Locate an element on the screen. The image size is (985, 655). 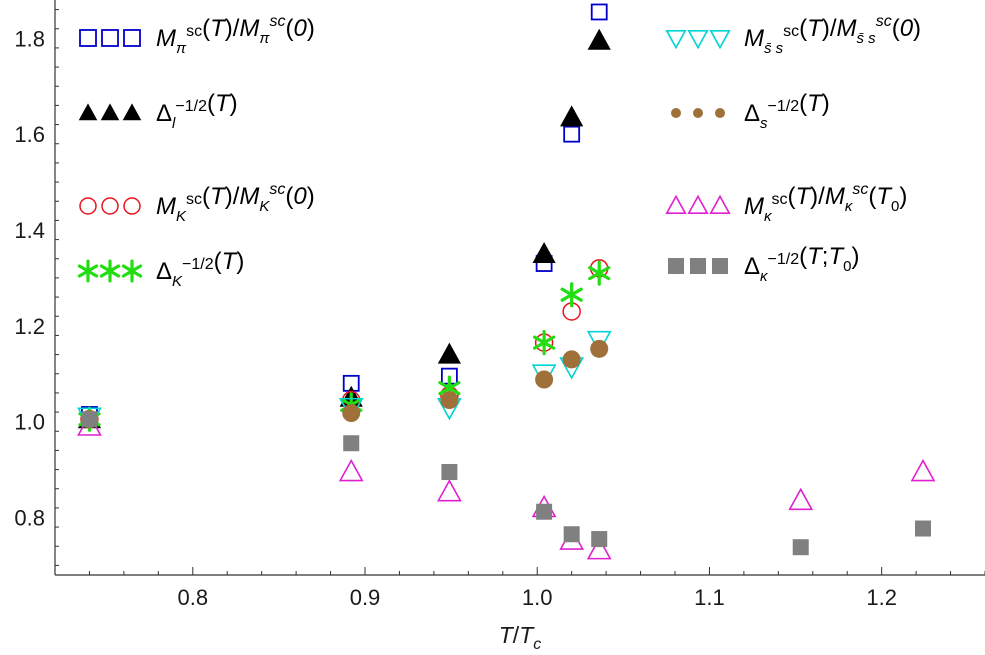
legend-entry-7: Δκ−1/2(T;T0) is located at coordinates (763, 264).